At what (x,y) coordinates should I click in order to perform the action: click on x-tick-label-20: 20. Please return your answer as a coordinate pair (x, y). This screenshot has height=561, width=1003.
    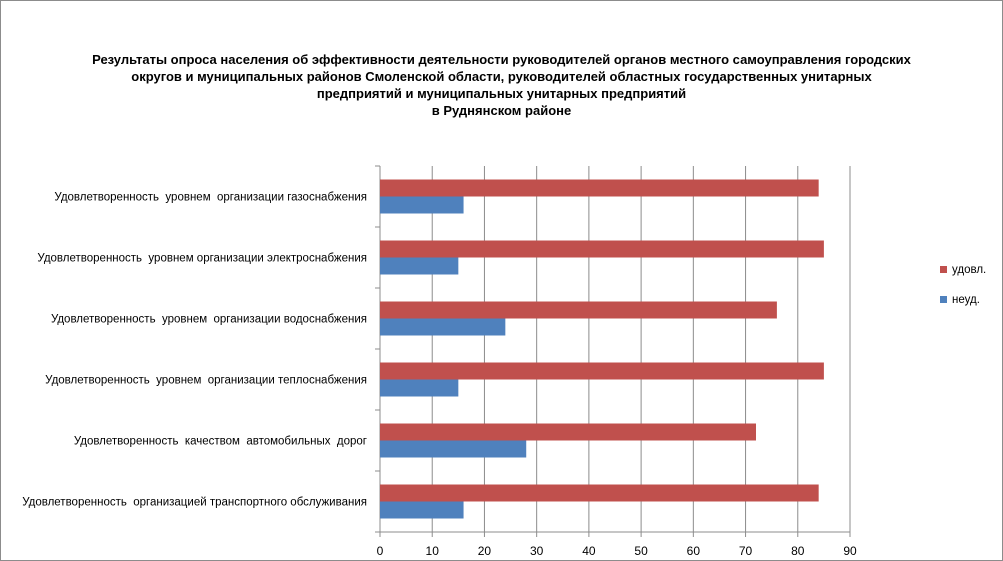
    Looking at the image, I should click on (485, 551).